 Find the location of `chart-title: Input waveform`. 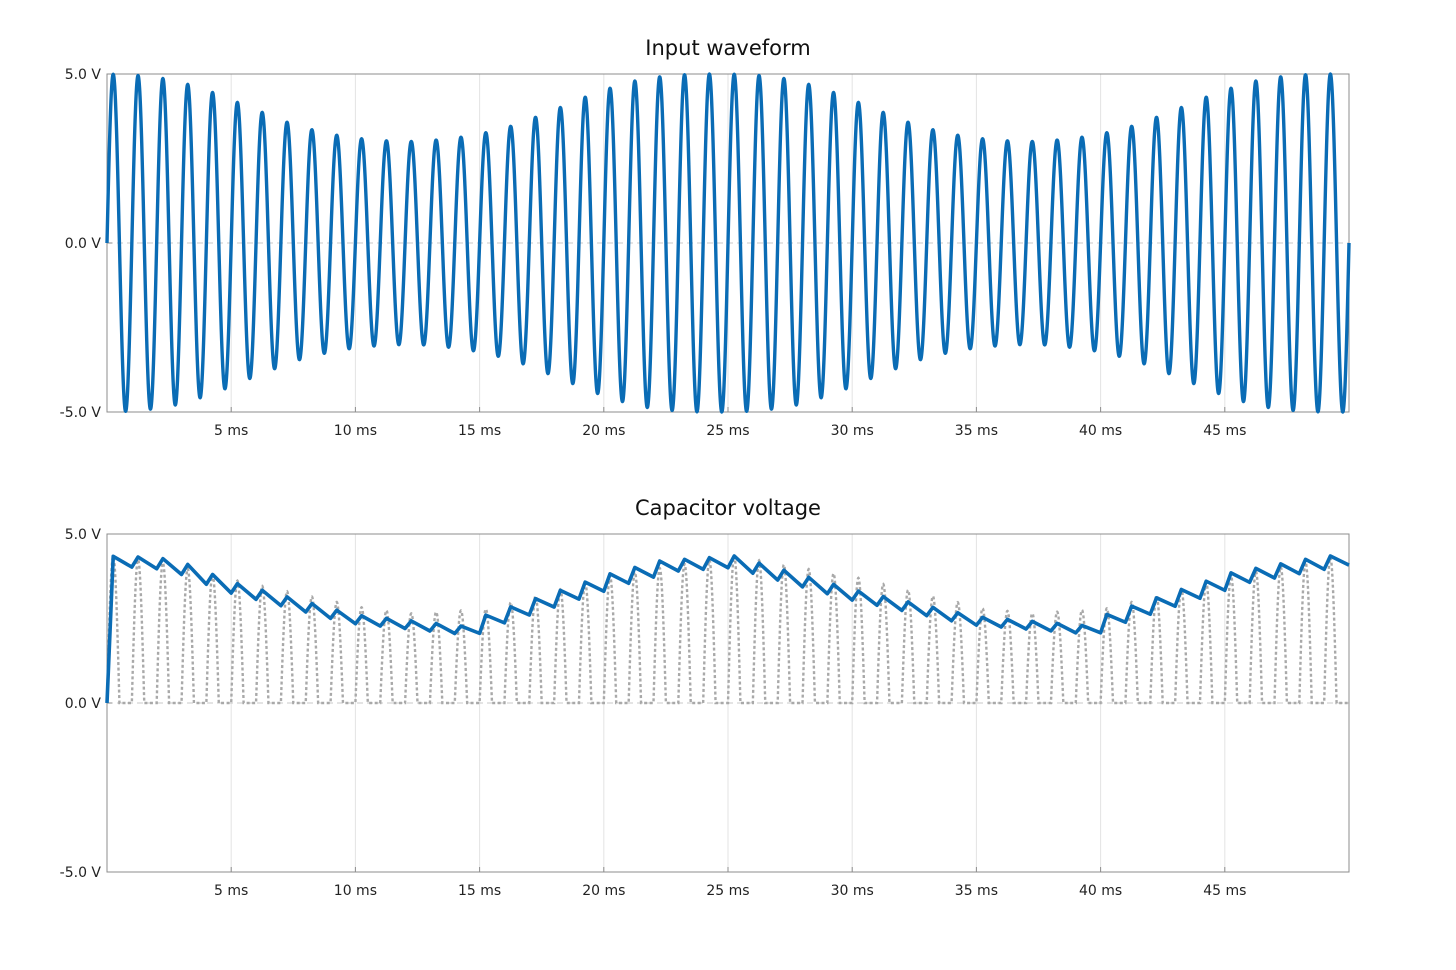

chart-title: Input waveform is located at coordinates (727, 48).